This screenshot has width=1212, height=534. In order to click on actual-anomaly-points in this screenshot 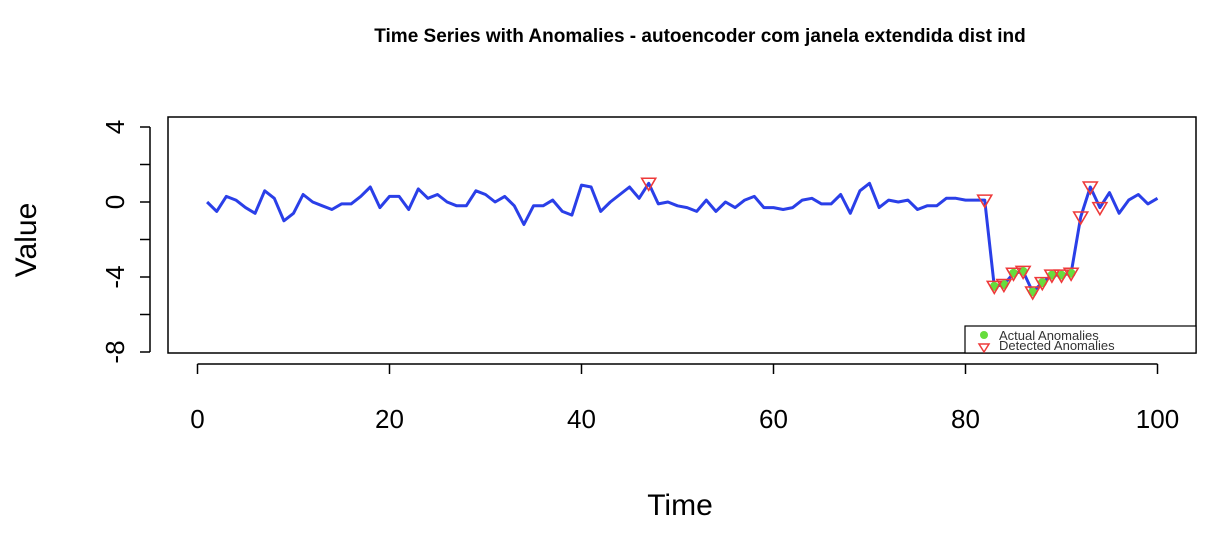, I will do `click(1032, 281)`.